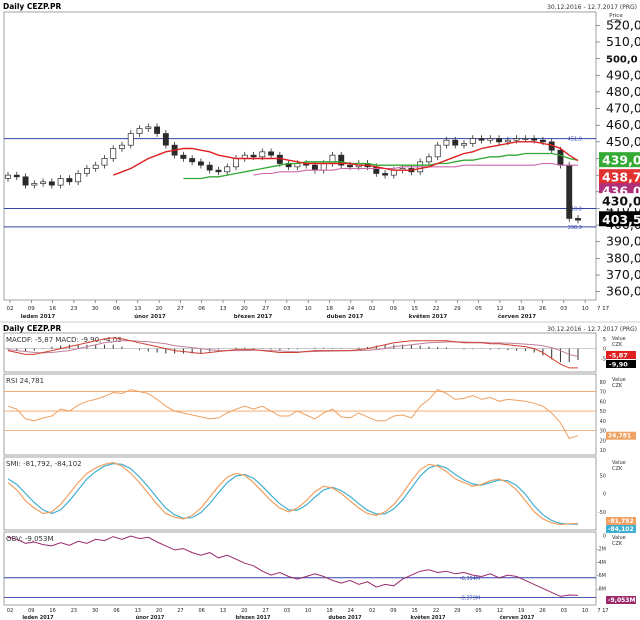 Image resolution: width=640 pixels, height=620 pixels. What do you see at coordinates (623, 274) in the screenshot?
I see `price-tick-label: 370,0` at bounding box center [623, 274].